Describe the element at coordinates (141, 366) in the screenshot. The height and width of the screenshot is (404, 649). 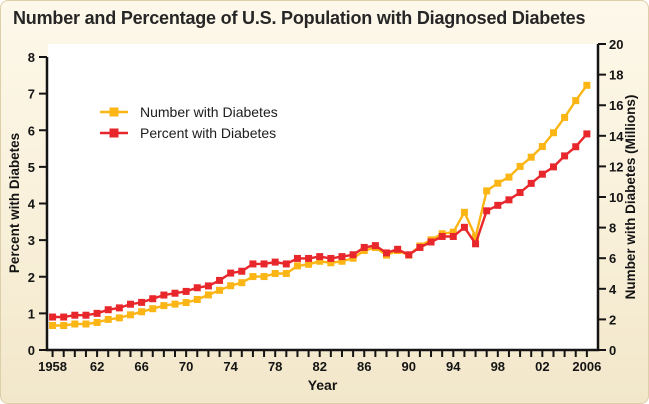
I see `x-tick-label: 66` at that location.